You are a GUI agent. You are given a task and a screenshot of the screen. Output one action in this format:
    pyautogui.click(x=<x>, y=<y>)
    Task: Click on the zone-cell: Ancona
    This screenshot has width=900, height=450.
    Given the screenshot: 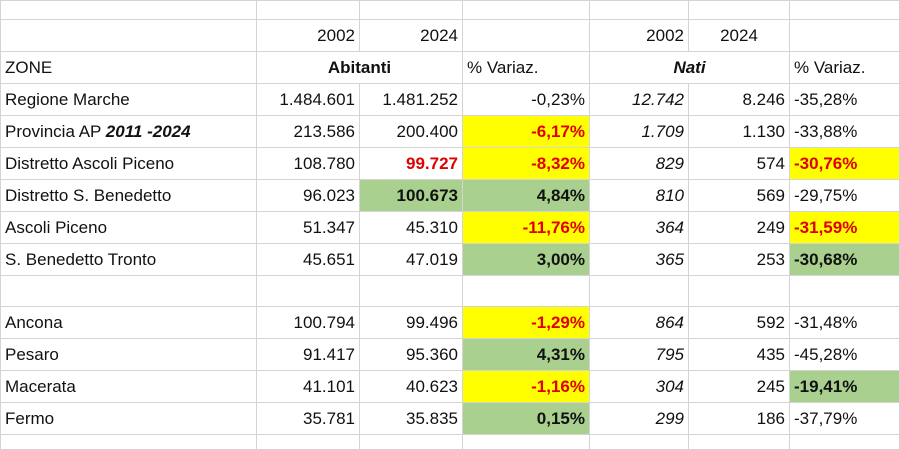 What is the action you would take?
    pyautogui.click(x=128, y=322)
    